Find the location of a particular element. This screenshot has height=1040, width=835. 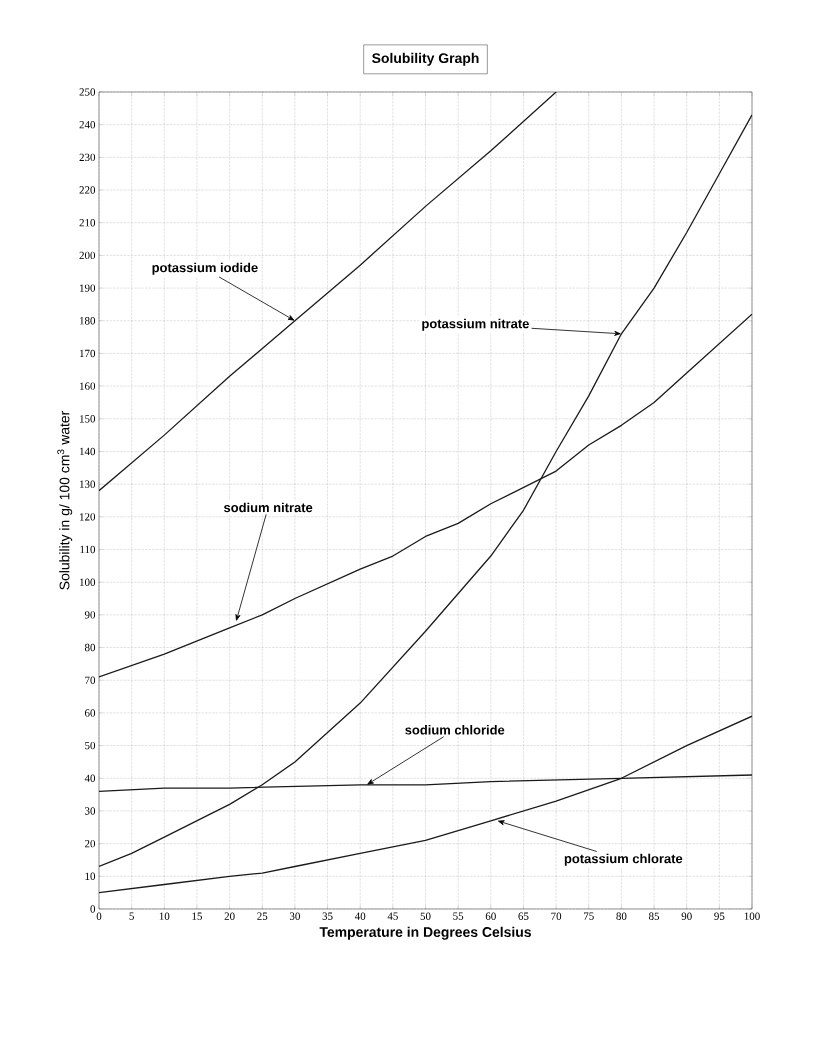

x-tick-label: 95 is located at coordinates (719, 916).